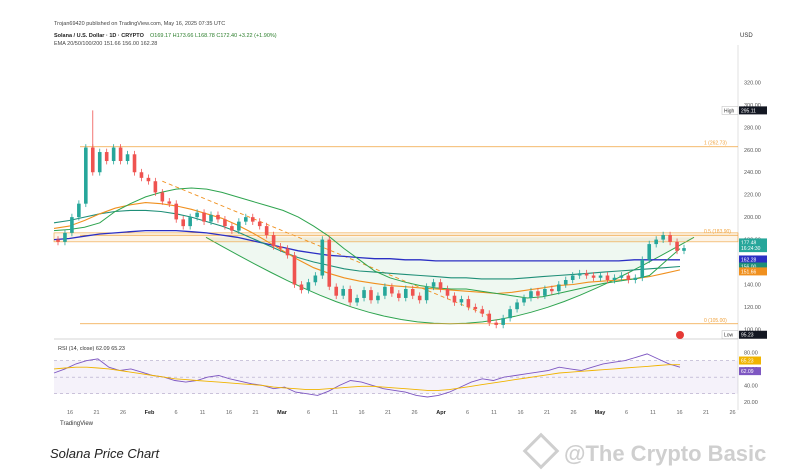  I want to click on price-tick-label: 300.00, so click(752, 106).